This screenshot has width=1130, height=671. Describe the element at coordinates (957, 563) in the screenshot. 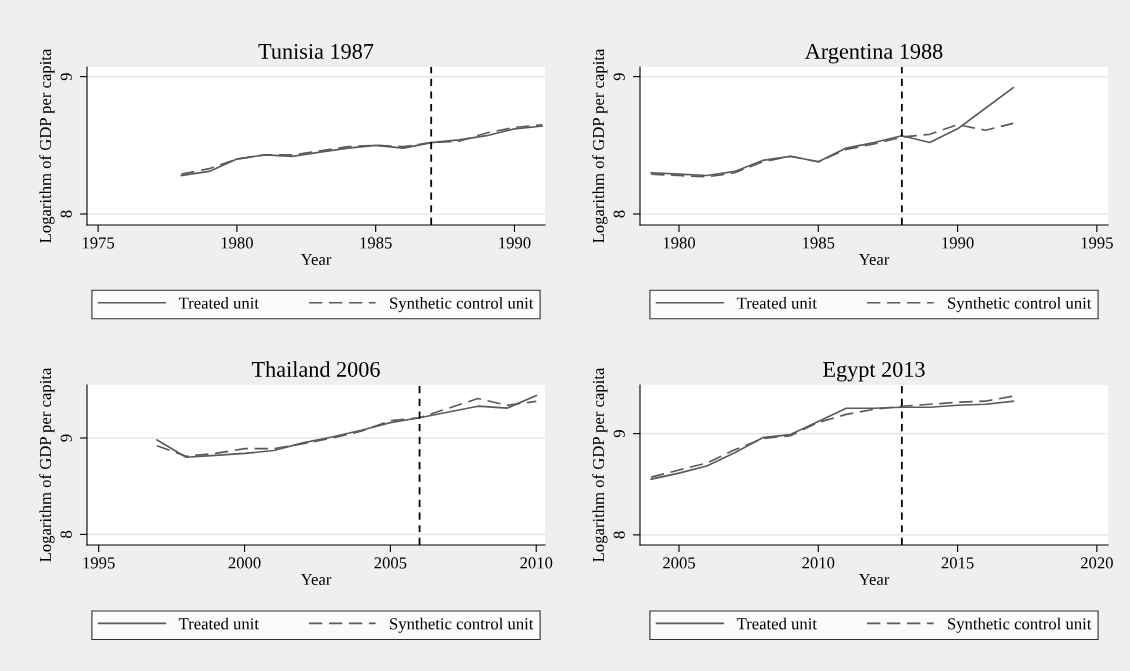

I see `x-tick-label: 2015` at that location.